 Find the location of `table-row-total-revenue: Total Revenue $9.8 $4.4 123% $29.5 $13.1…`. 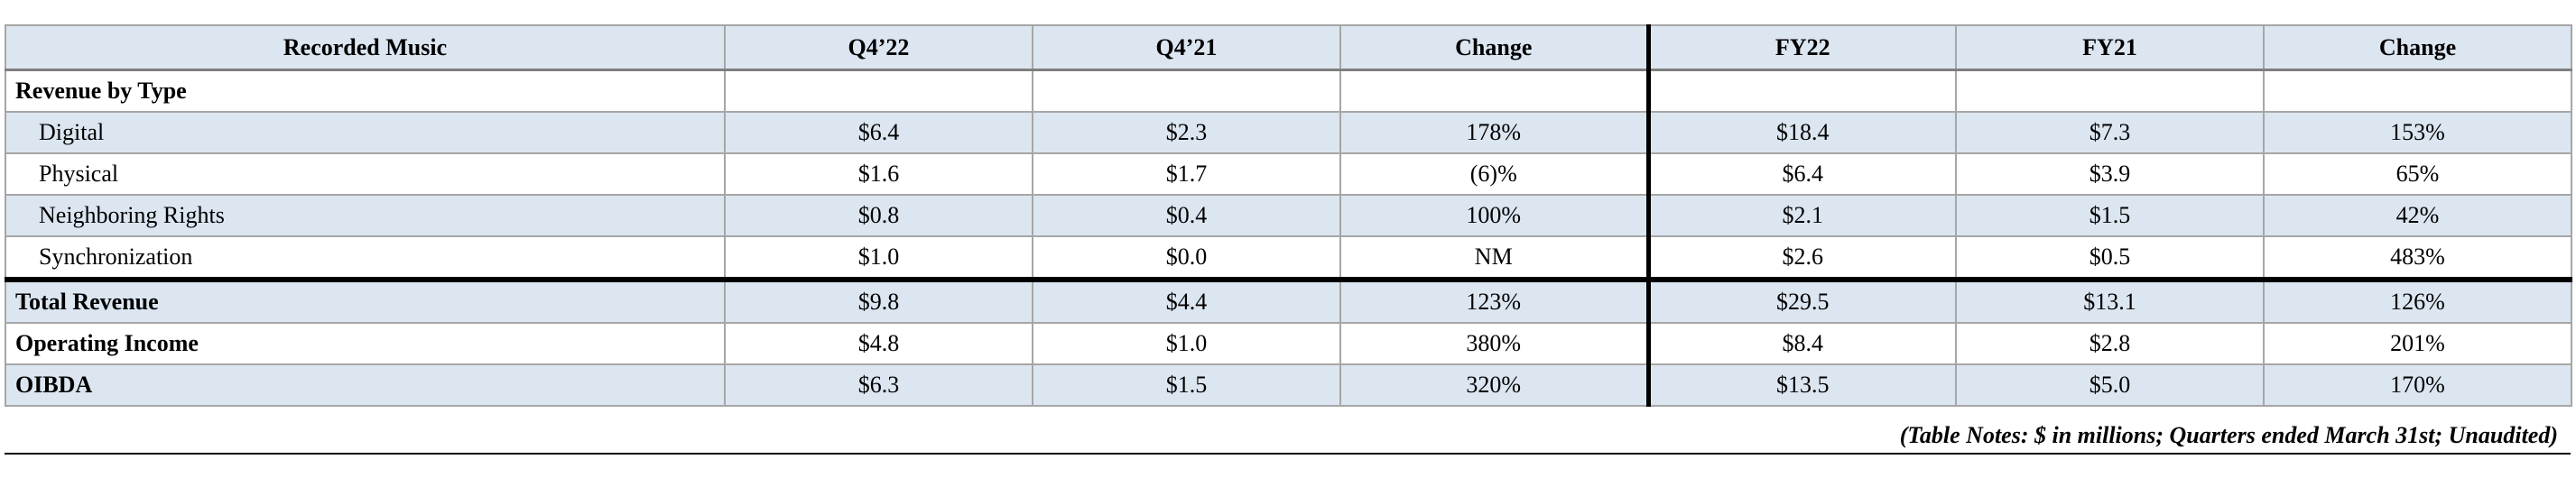

table-row-total-revenue: Total Revenue $9.8 $4.4 123% $29.5 $13.1… is located at coordinates (1288, 300).